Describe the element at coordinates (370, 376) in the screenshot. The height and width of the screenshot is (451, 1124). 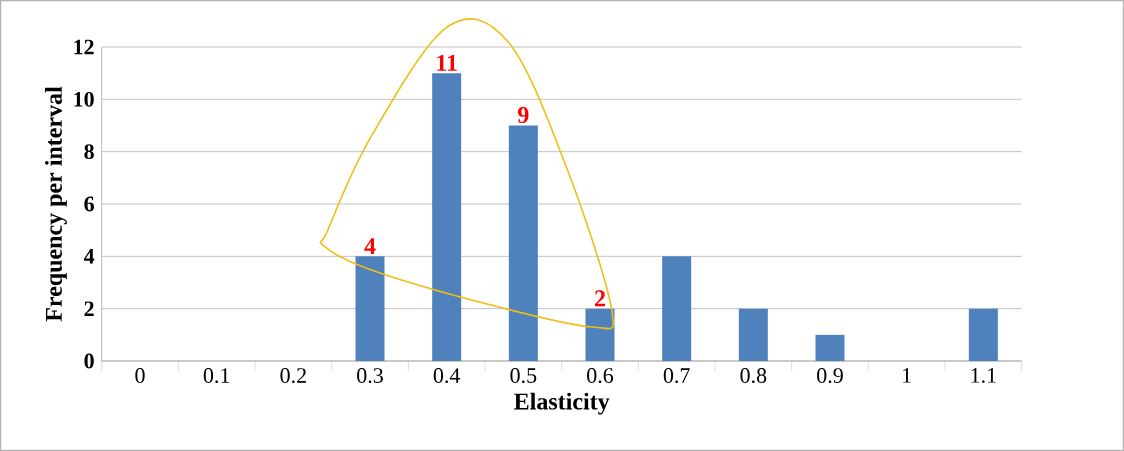
I see `x-tick-label: 0.3` at that location.